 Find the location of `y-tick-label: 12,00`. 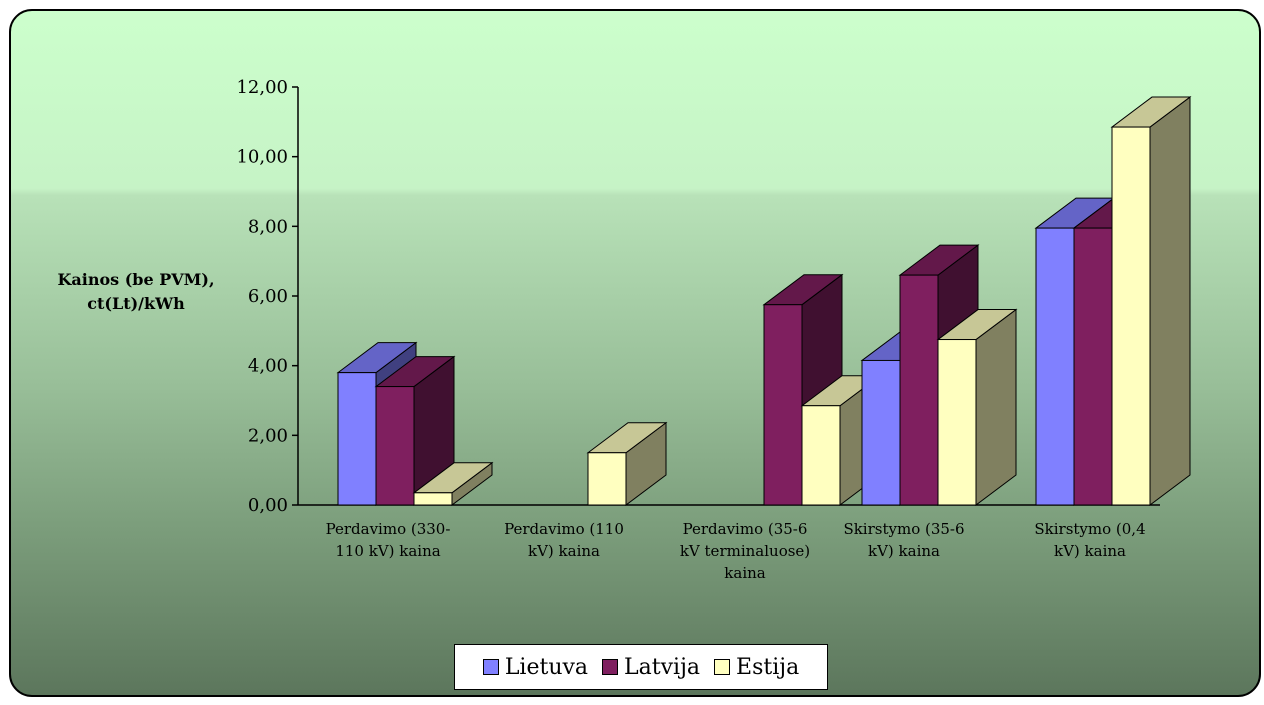

y-tick-label: 12,00 is located at coordinates (262, 87).